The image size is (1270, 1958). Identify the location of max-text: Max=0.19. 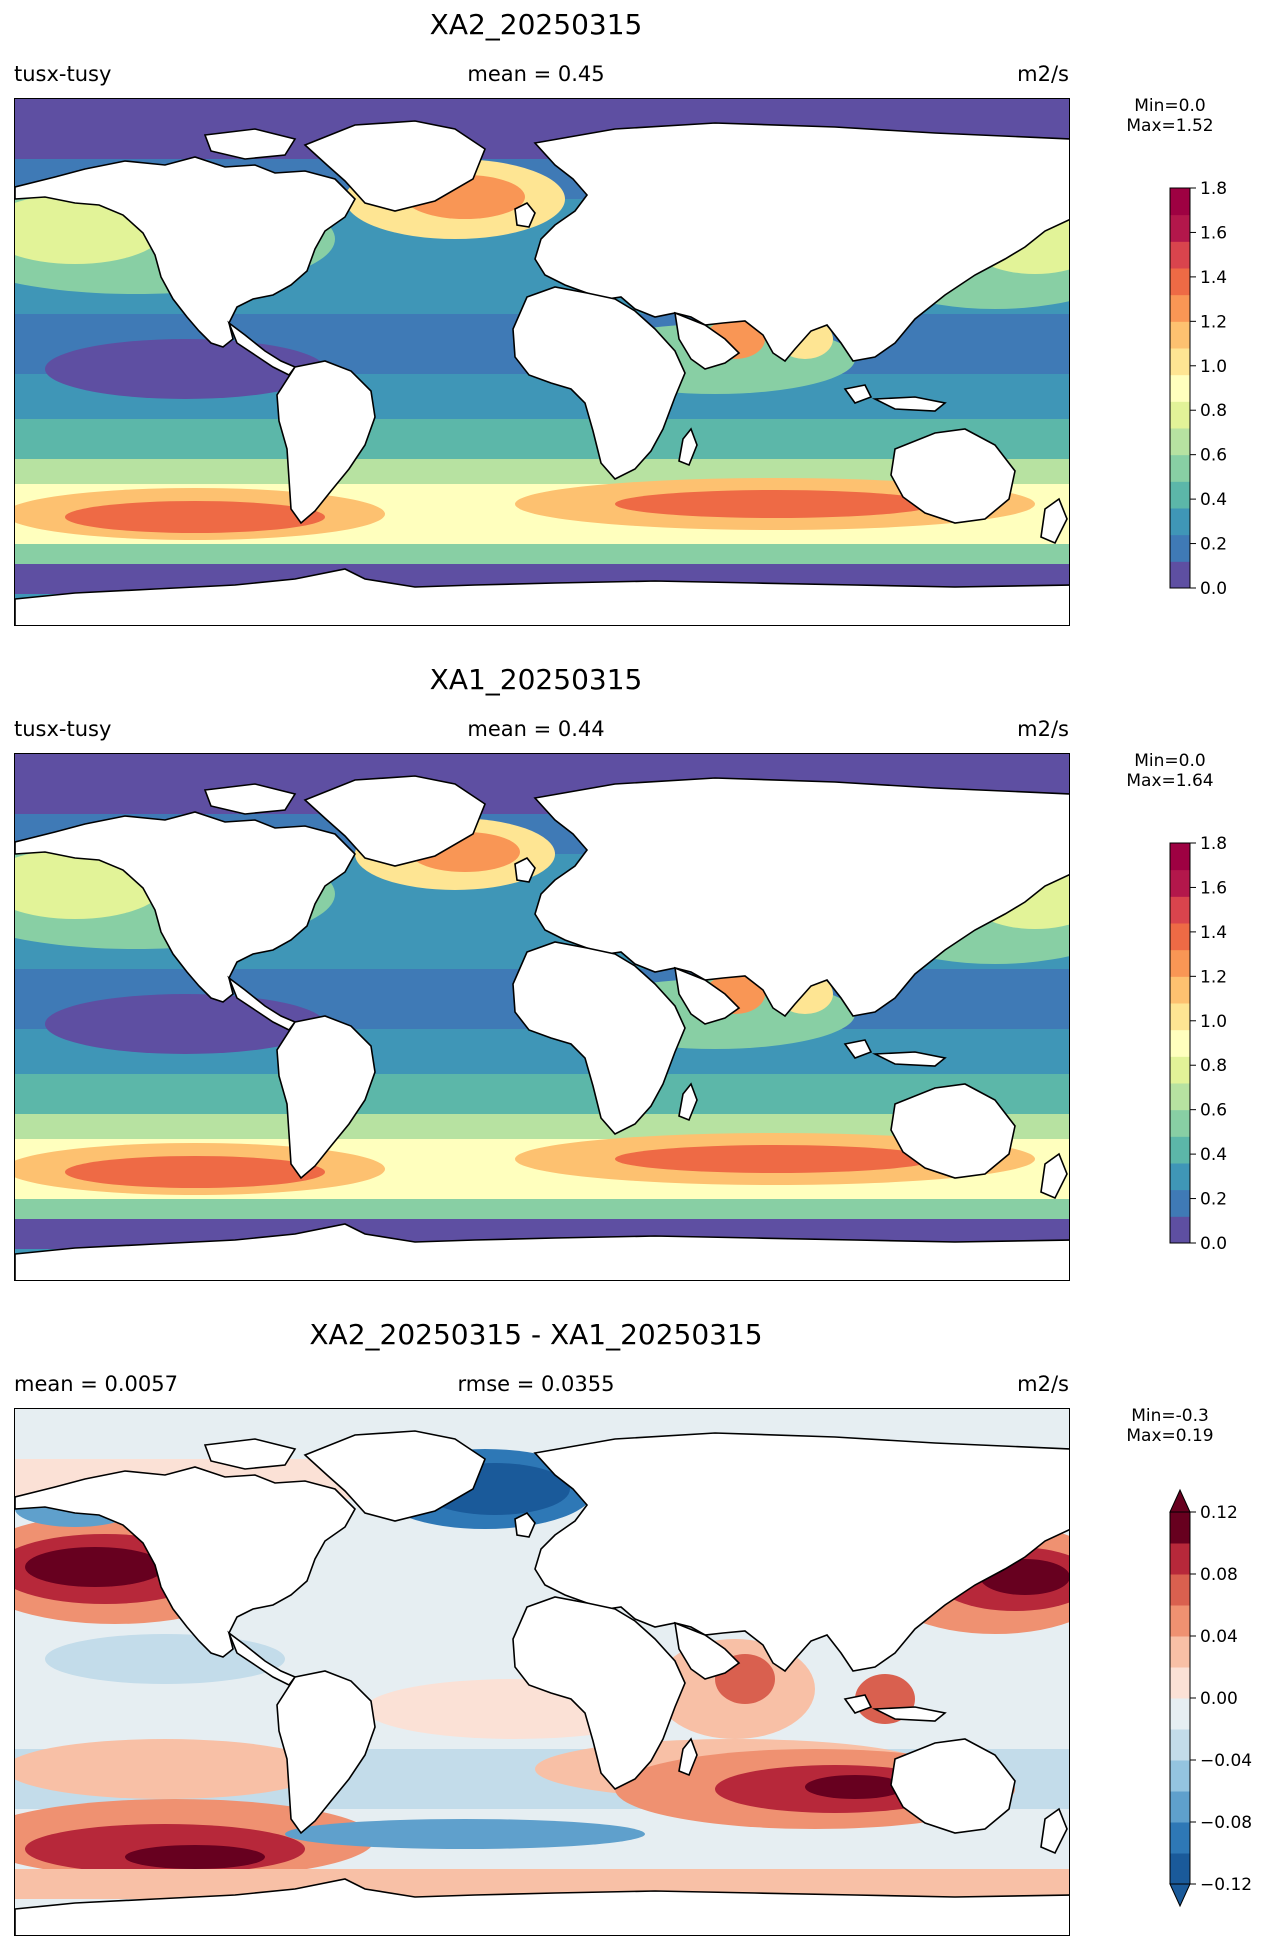
(1170, 1436).